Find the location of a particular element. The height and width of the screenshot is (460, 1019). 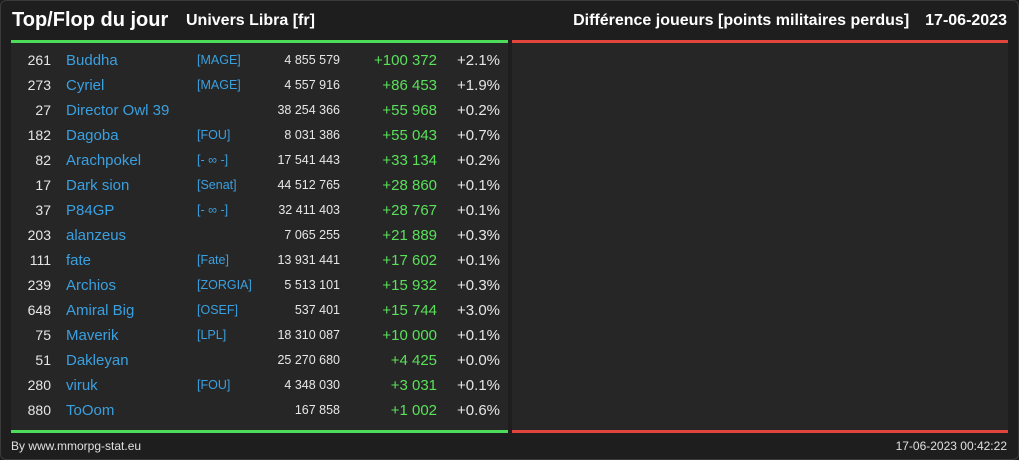

player-diff: +17 602 is located at coordinates (409, 260).